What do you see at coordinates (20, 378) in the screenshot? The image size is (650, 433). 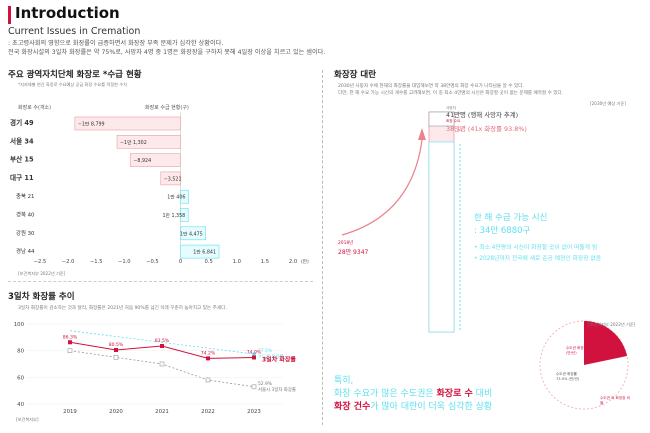 I see `y-tick-label: 60` at bounding box center [20, 378].